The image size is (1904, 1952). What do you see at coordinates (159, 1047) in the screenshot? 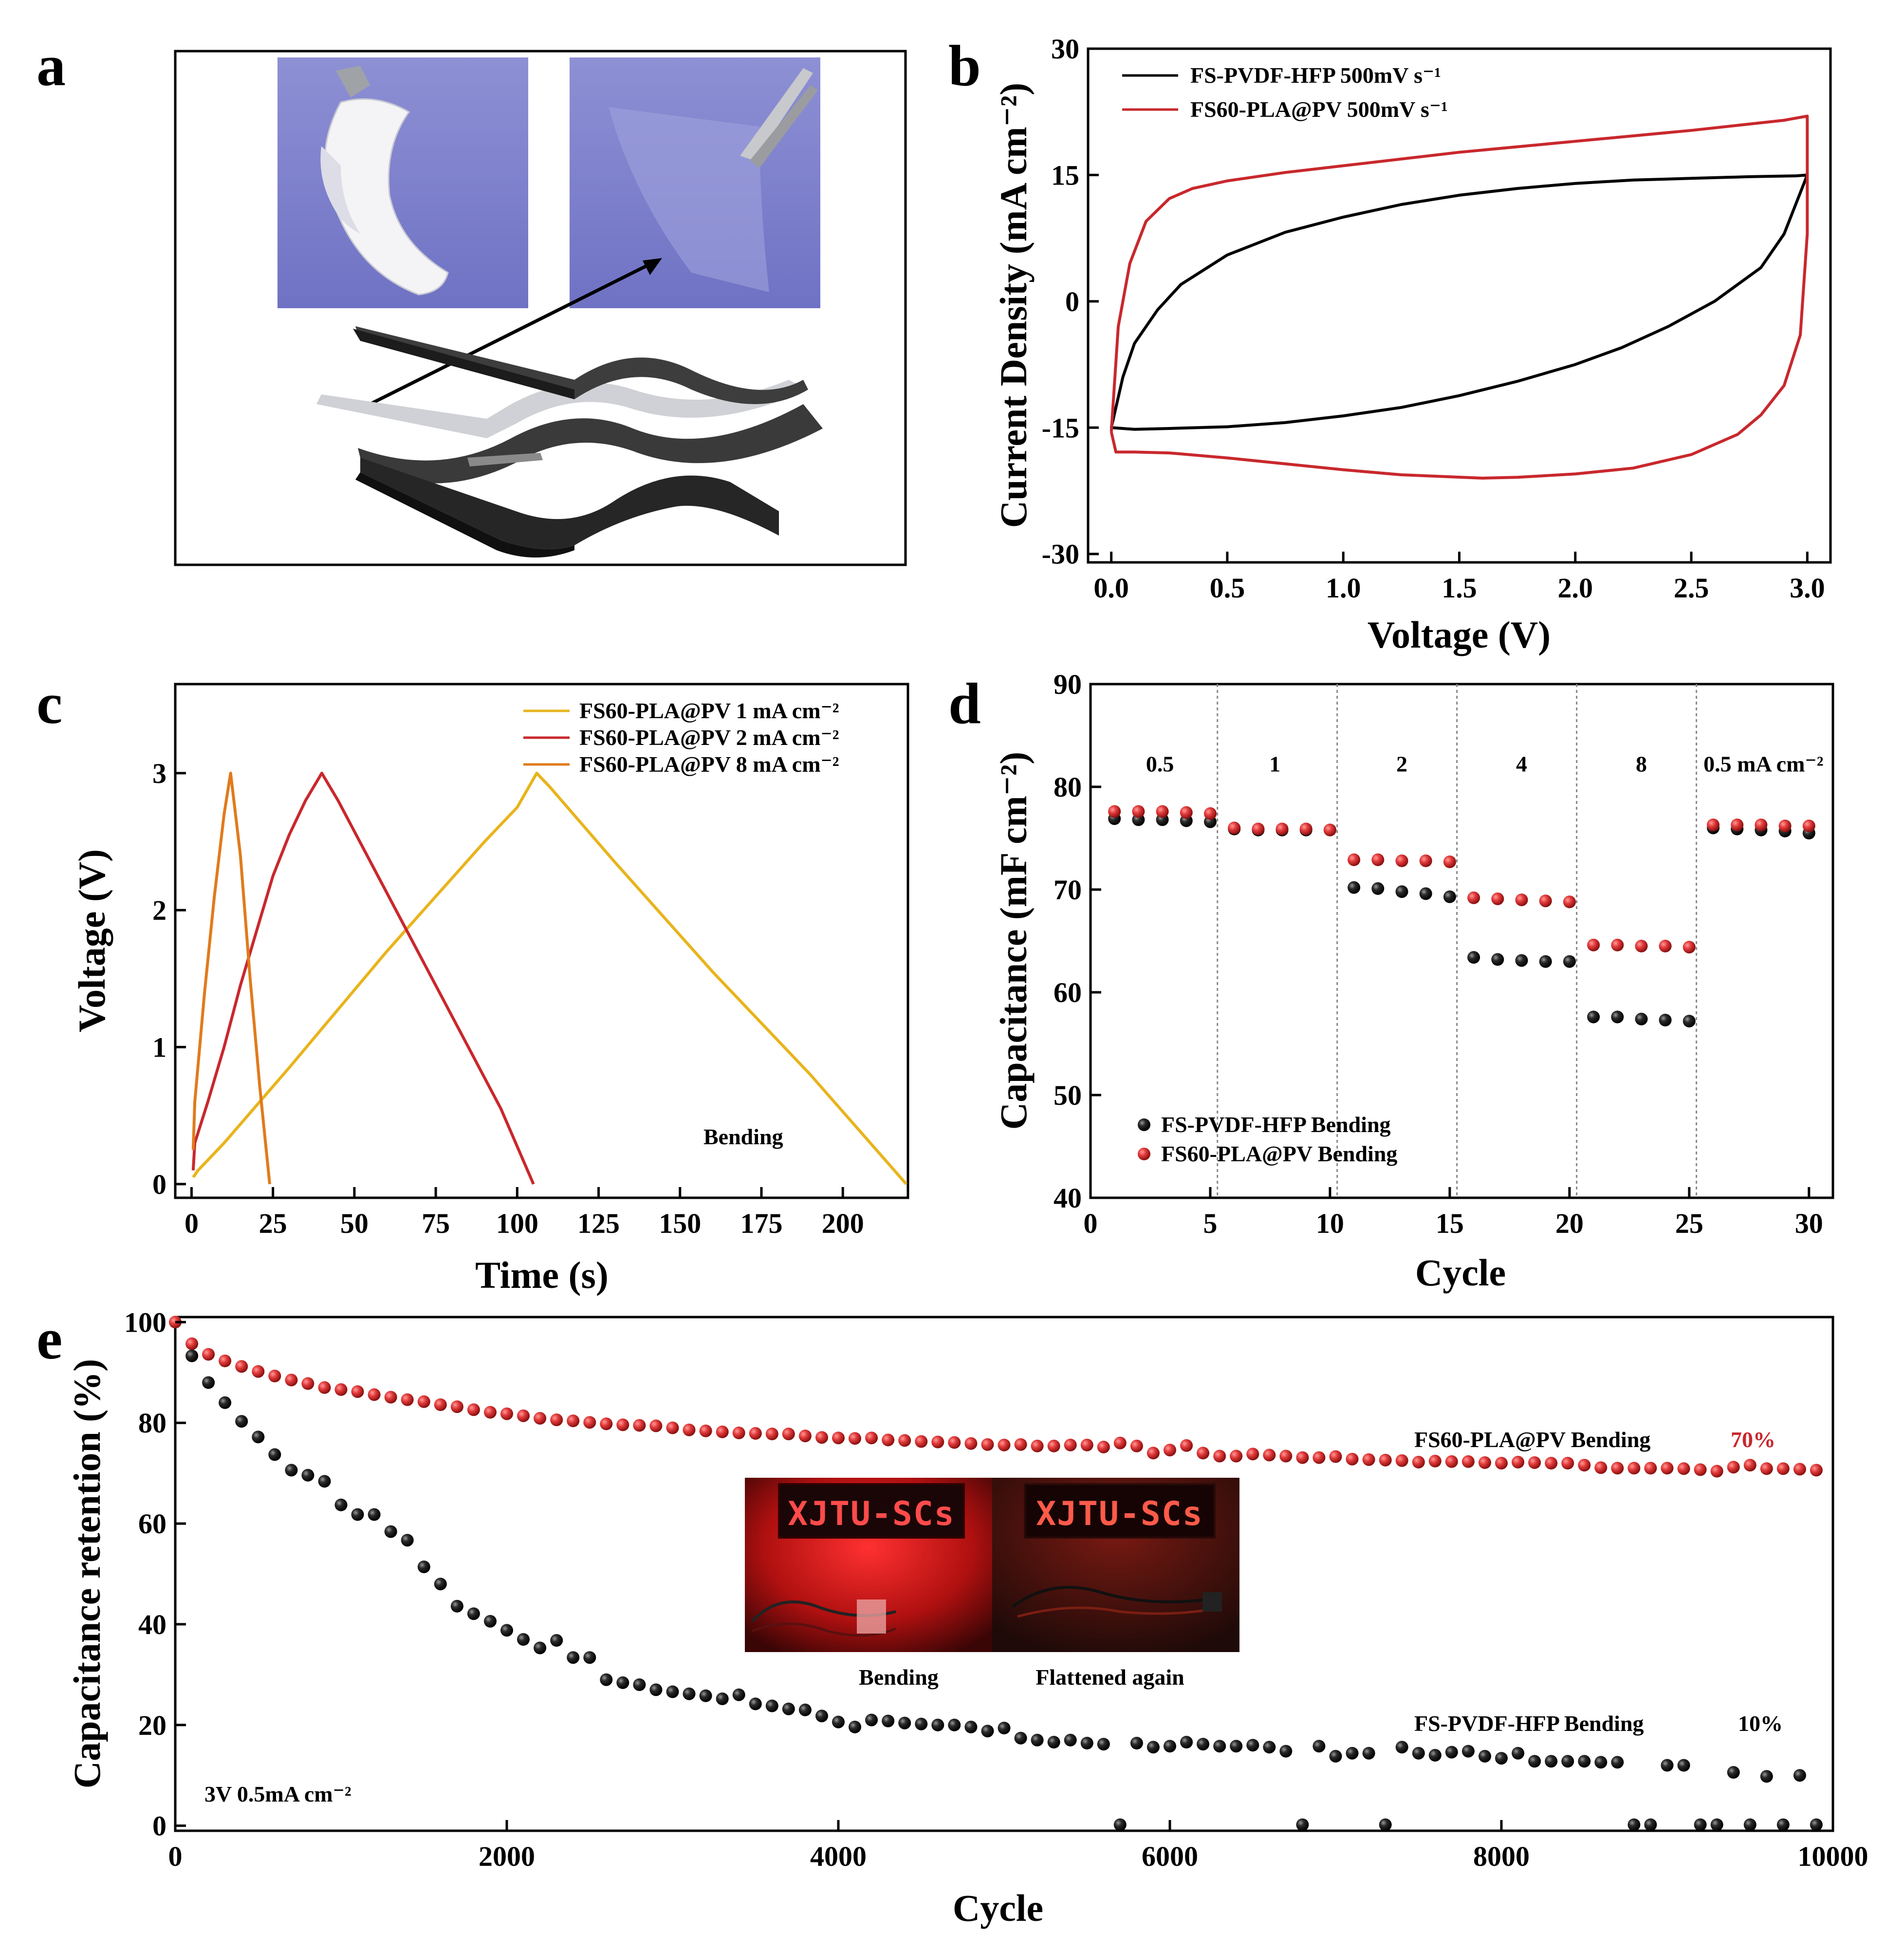
I see `y-tick-label: 1` at bounding box center [159, 1047].